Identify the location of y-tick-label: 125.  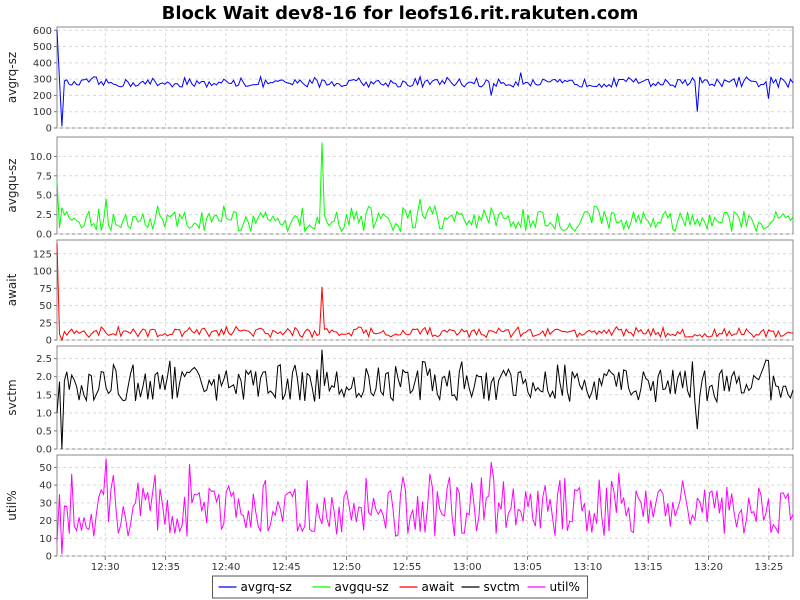
(42, 254).